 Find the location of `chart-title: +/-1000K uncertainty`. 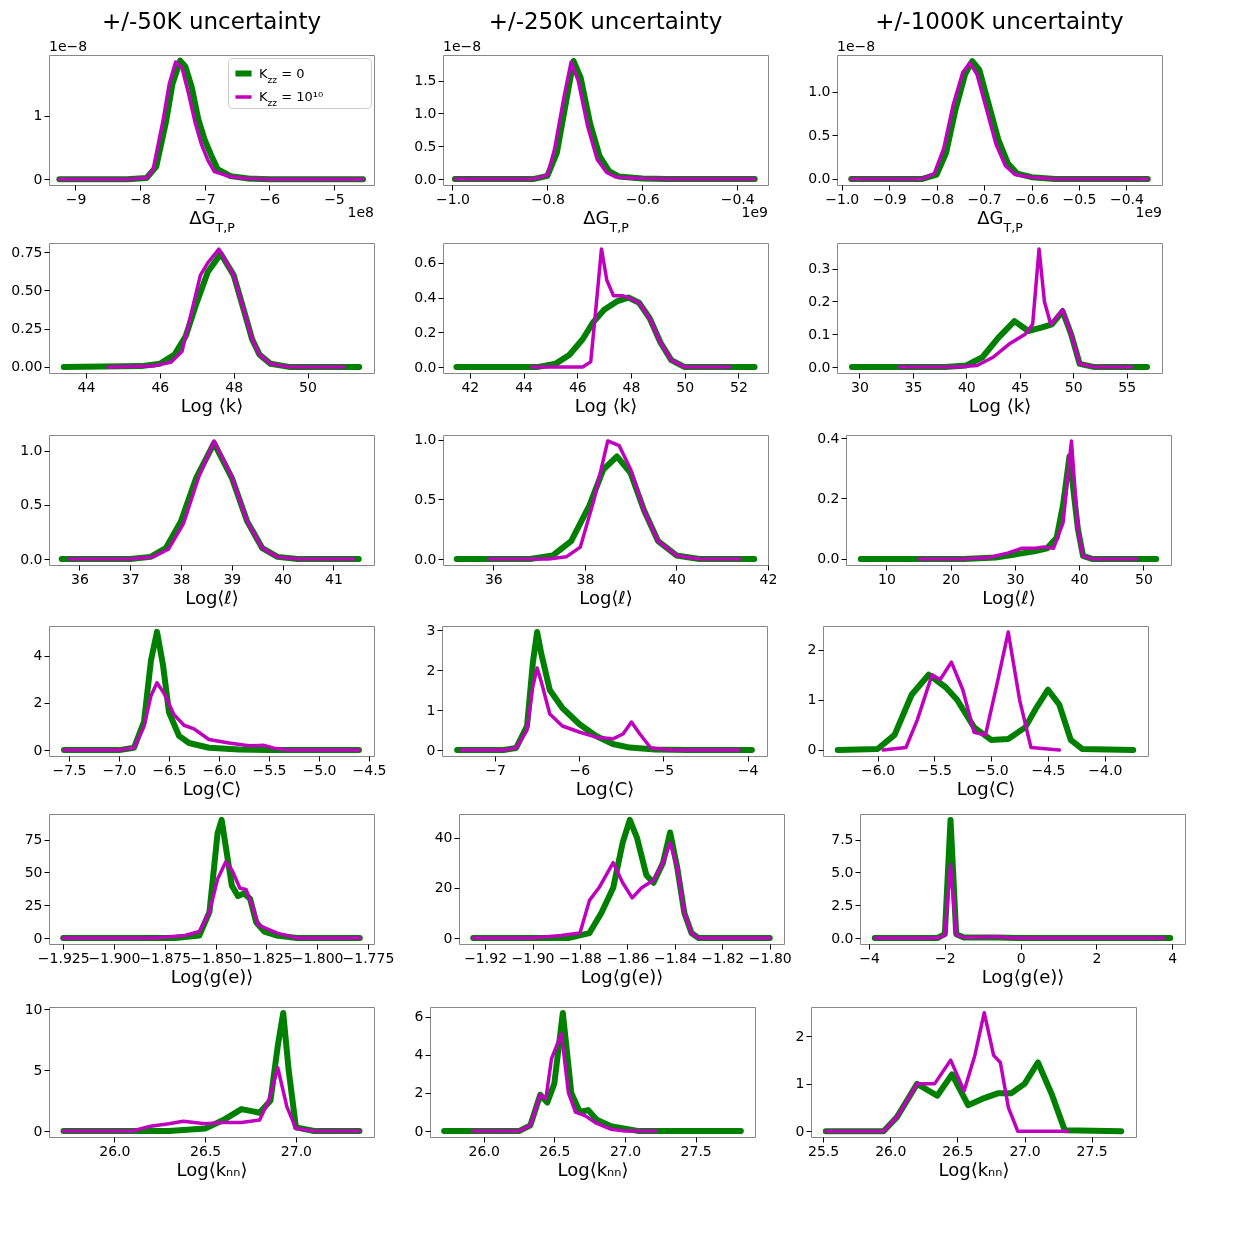

chart-title: +/-1000K uncertainty is located at coordinates (999, 21).